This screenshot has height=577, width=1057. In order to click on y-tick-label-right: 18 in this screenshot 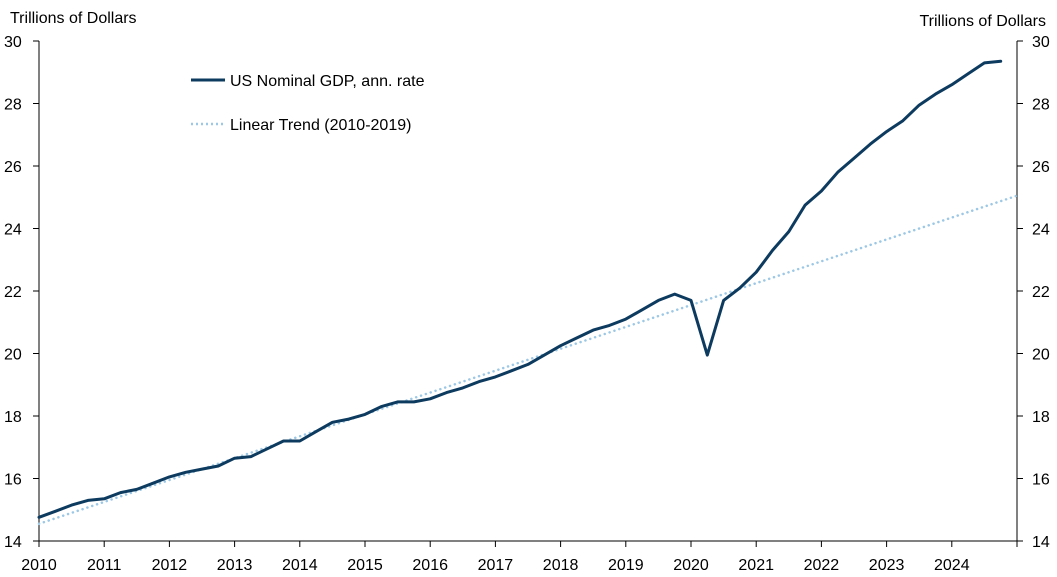, I will do `click(1041, 417)`.